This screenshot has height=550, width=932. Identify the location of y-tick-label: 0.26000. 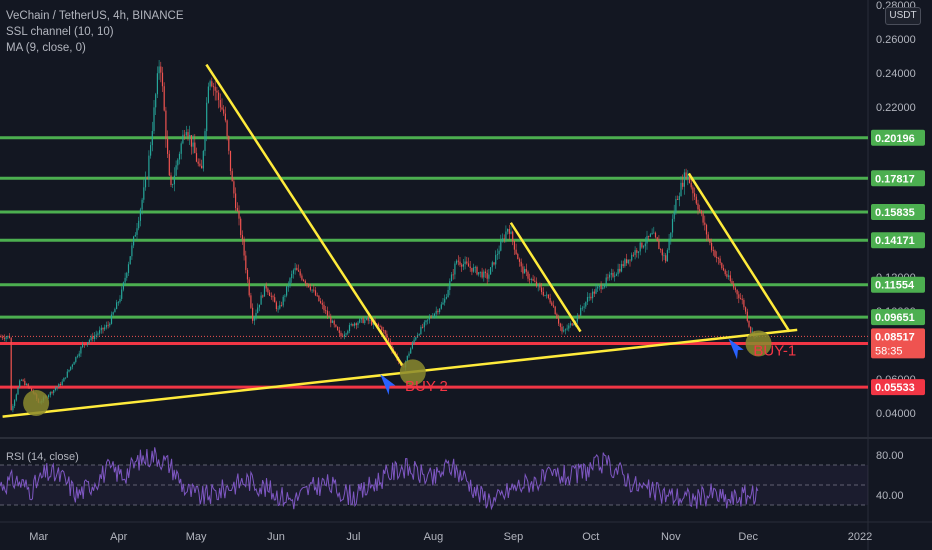
(896, 40).